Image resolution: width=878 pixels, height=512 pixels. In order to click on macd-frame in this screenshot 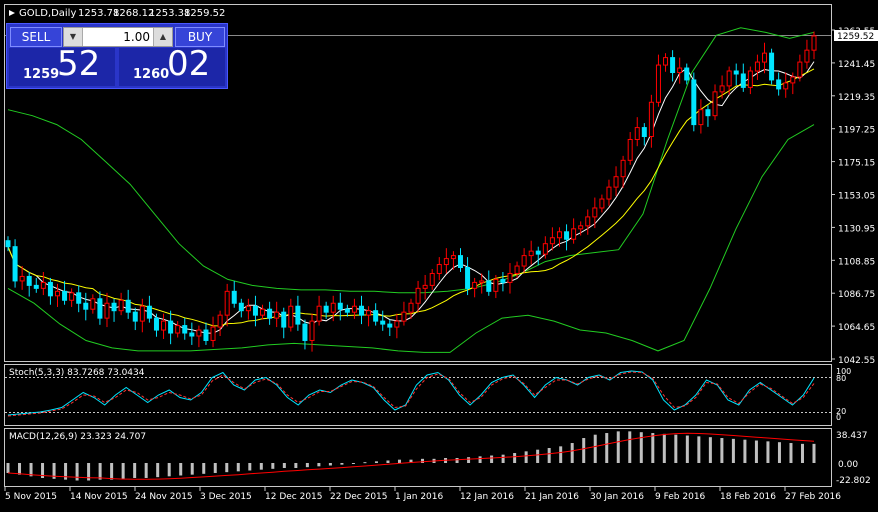, I will do `click(418, 457)`.